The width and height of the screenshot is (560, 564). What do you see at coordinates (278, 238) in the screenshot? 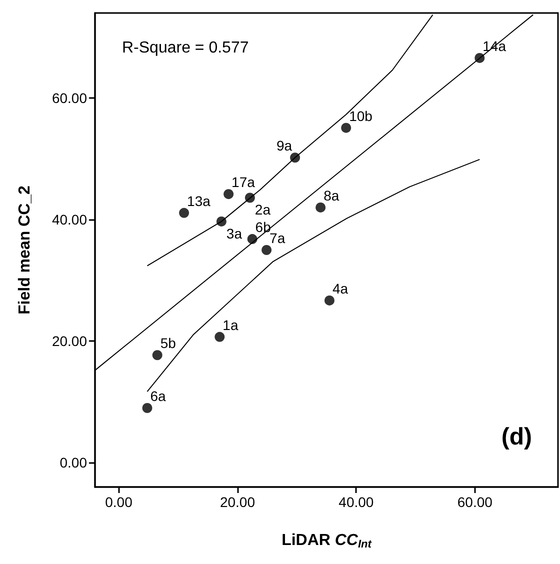
I see `annotation: 7a` at bounding box center [278, 238].